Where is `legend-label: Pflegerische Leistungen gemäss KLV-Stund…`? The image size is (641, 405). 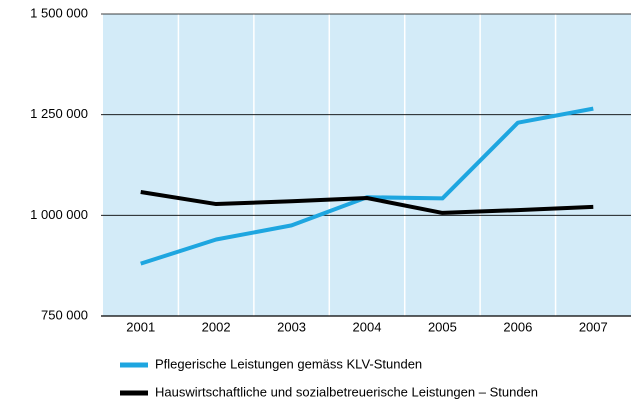
legend-label: Pflegerische Leistungen gemäss KLV-Stund… is located at coordinates (288, 363).